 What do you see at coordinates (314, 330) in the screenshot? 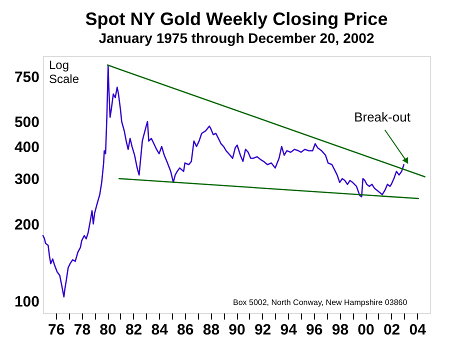
I see `x-tick-label: 96` at bounding box center [314, 330].